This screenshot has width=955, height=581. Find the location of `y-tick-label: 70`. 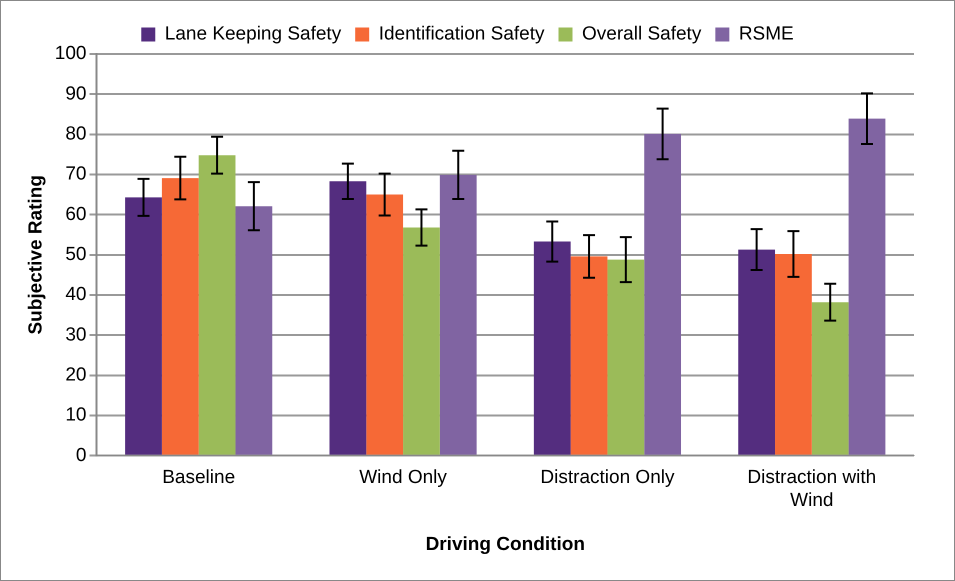

y-tick-label: 70 is located at coordinates (75, 174).